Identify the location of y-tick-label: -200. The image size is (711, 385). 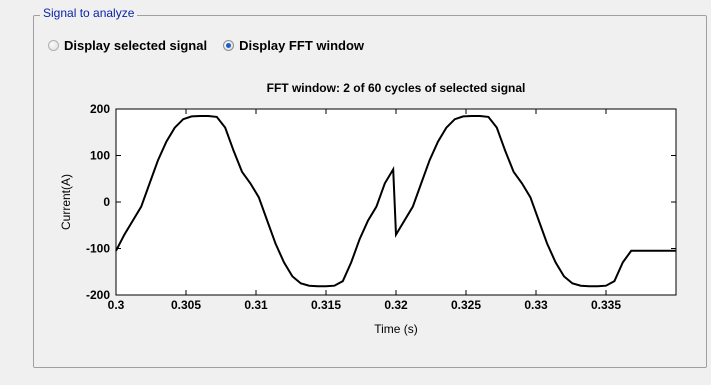
(98, 295).